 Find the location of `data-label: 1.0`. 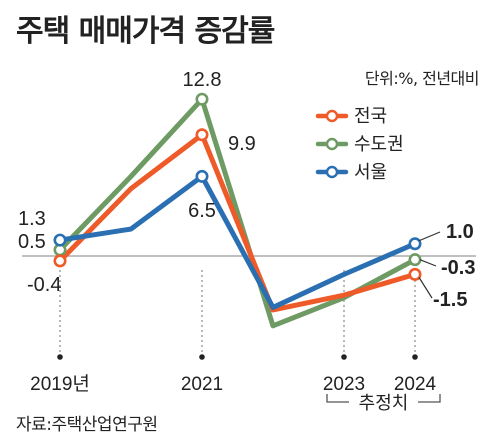

data-label: 1.0 is located at coordinates (460, 232).